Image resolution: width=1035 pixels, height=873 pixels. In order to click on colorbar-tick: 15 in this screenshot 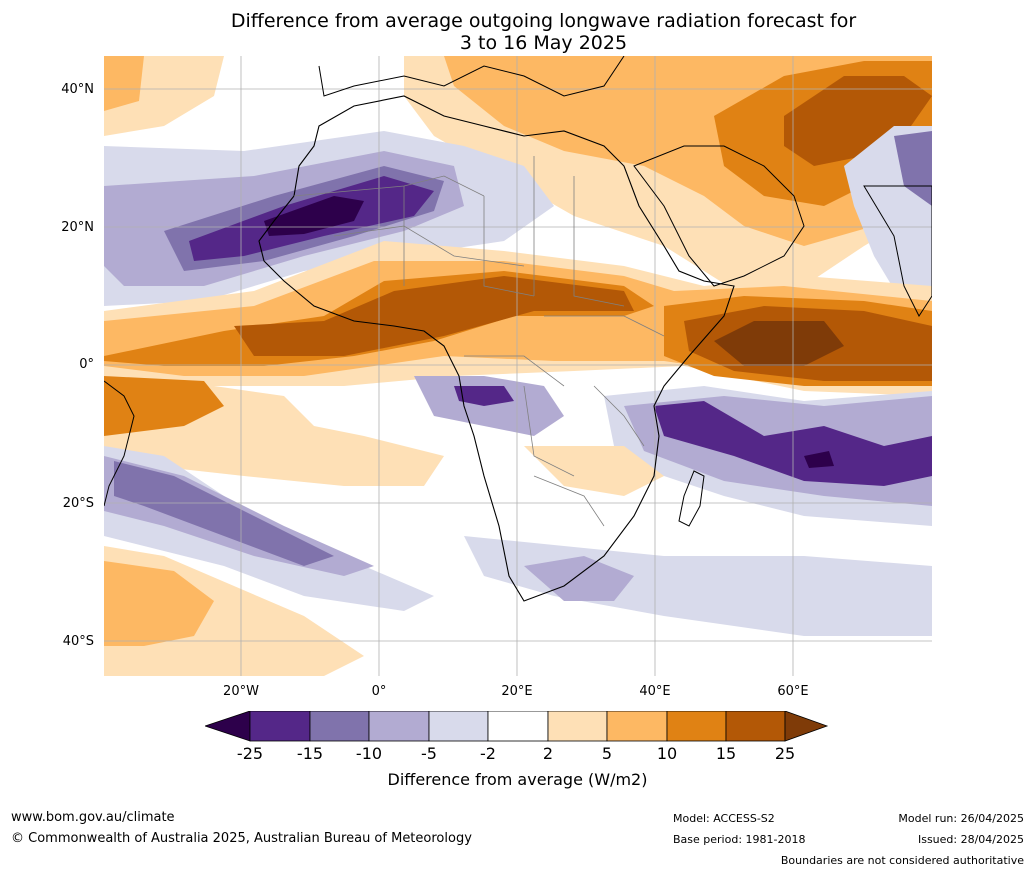, I will do `click(726, 753)`.